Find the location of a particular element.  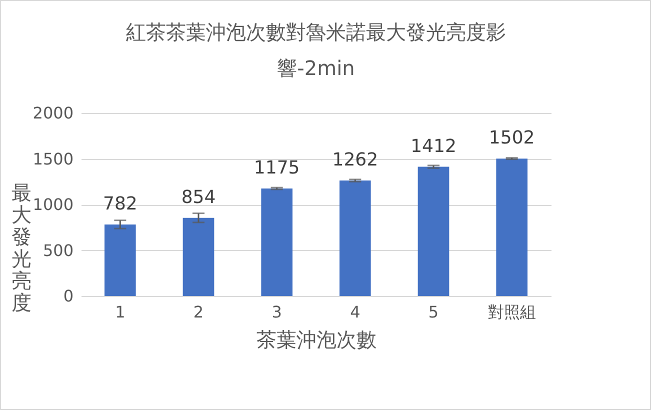

data-label: 1412 is located at coordinates (433, 146).